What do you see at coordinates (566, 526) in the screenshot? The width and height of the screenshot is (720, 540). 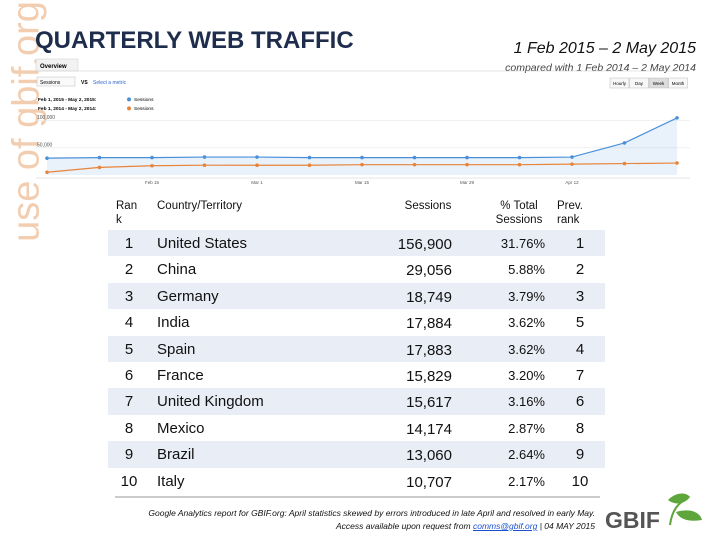 I see `footer-text: | 04 MAY 2015` at bounding box center [566, 526].